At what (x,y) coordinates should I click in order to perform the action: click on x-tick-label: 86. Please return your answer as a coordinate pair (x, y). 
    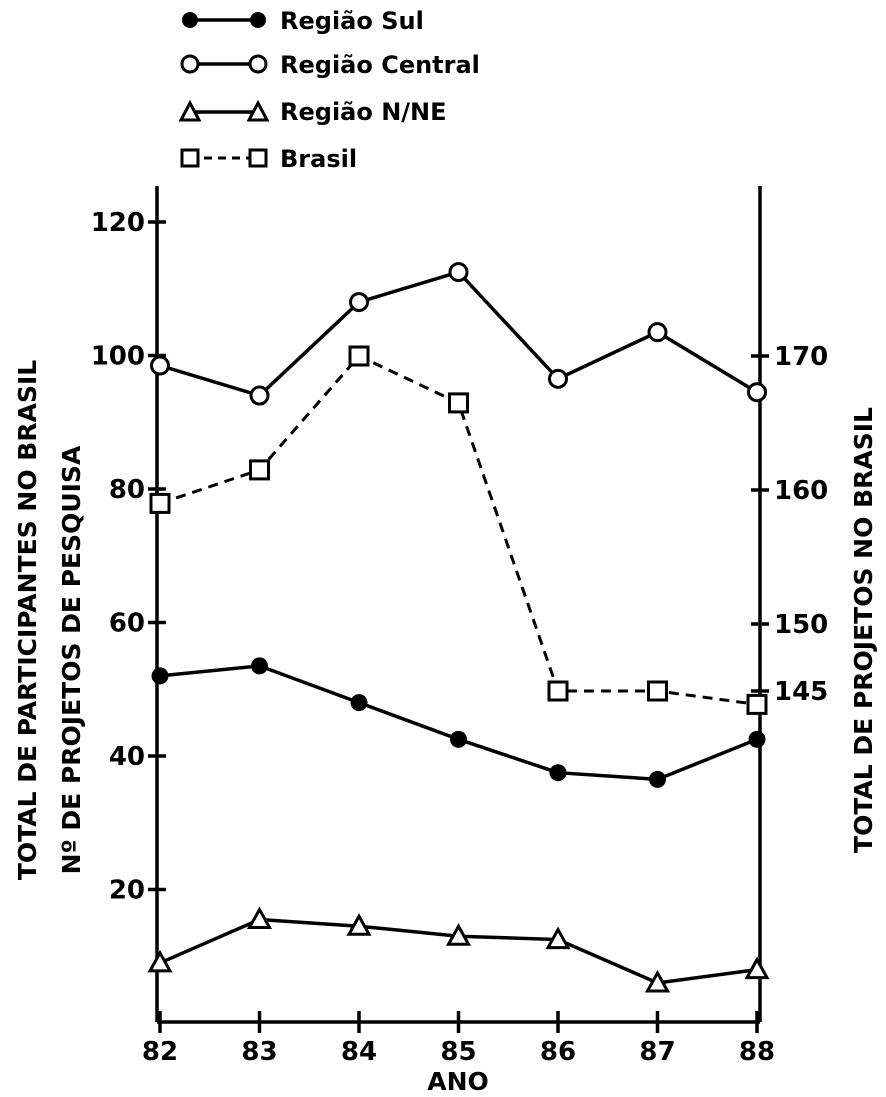
    Looking at the image, I should click on (558, 1052).